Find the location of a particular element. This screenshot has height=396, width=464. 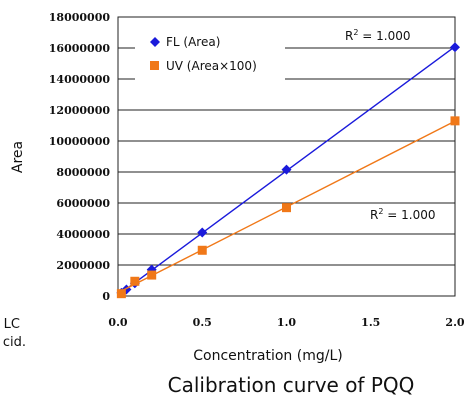

x-tick-label: 1.0 is located at coordinates (286, 322).